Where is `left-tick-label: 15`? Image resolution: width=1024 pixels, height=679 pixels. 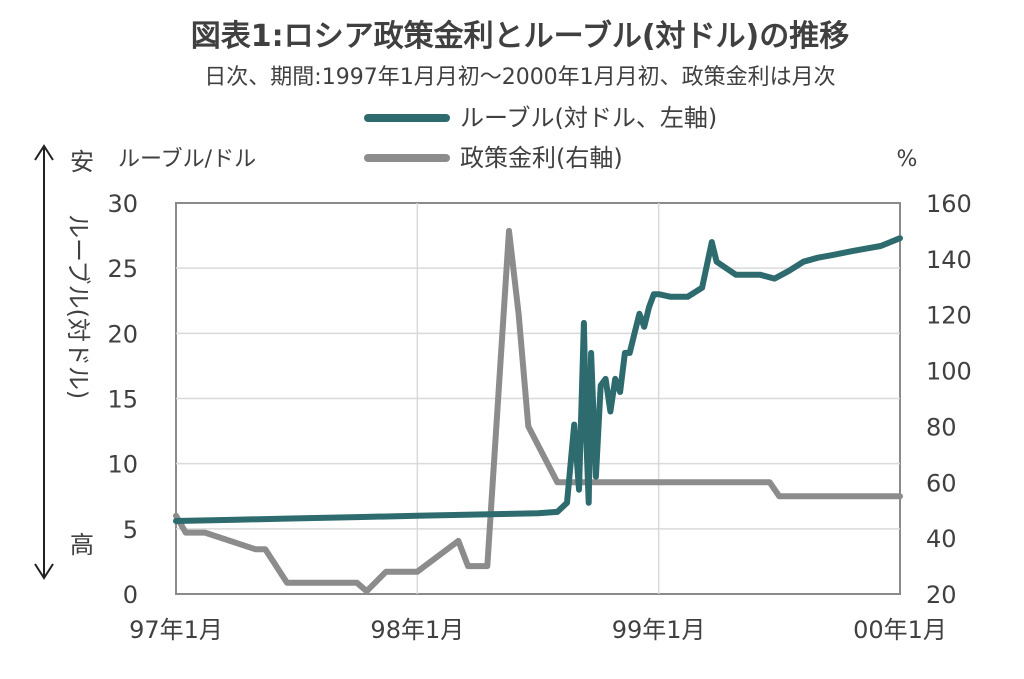
left-tick-label: 15 is located at coordinates (122, 400).